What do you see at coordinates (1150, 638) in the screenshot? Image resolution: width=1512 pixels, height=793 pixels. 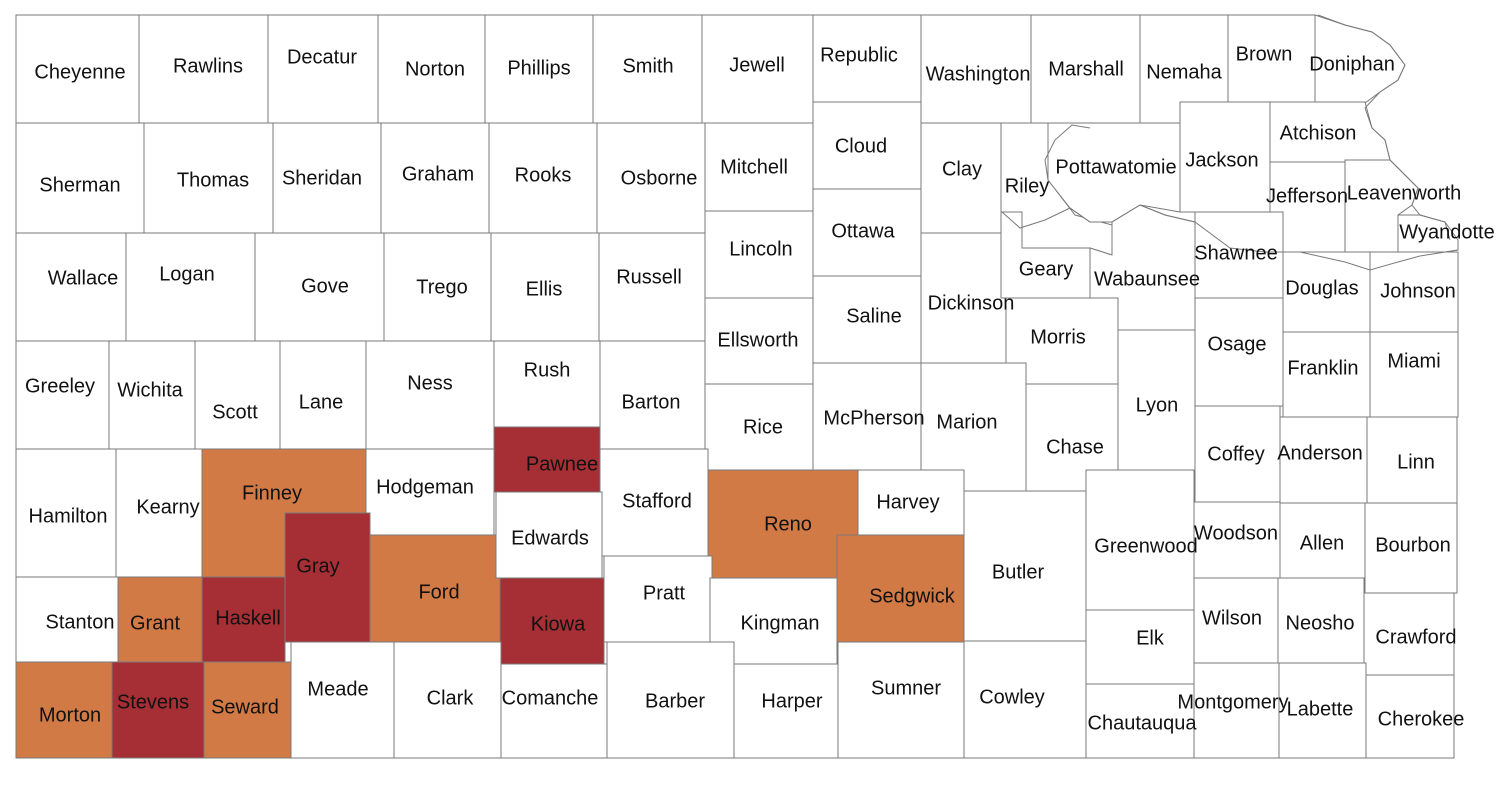 I see `county-label-elk: Elk` at bounding box center [1150, 638].